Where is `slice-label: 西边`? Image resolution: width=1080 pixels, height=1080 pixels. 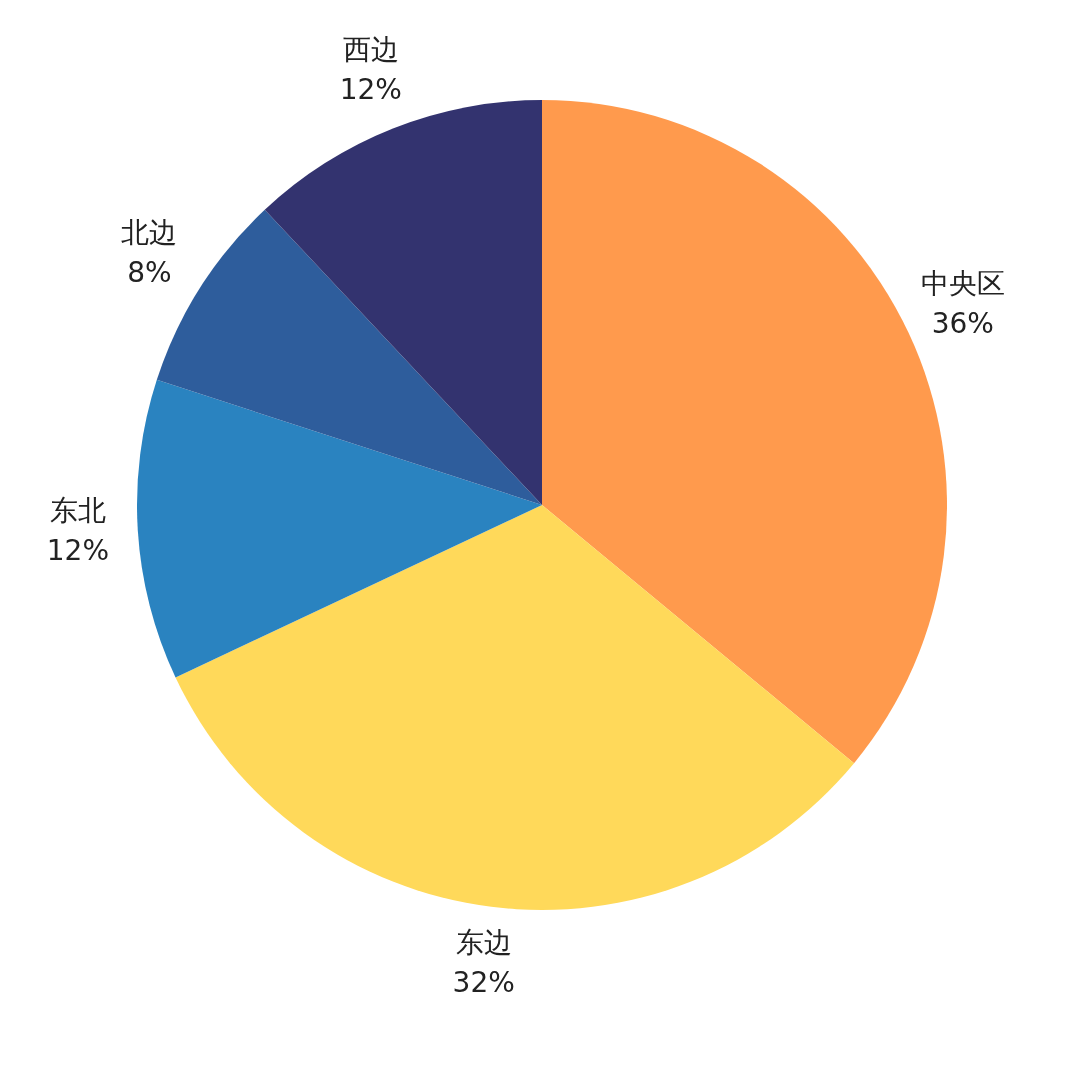 slice-label: 西边 is located at coordinates (370, 49).